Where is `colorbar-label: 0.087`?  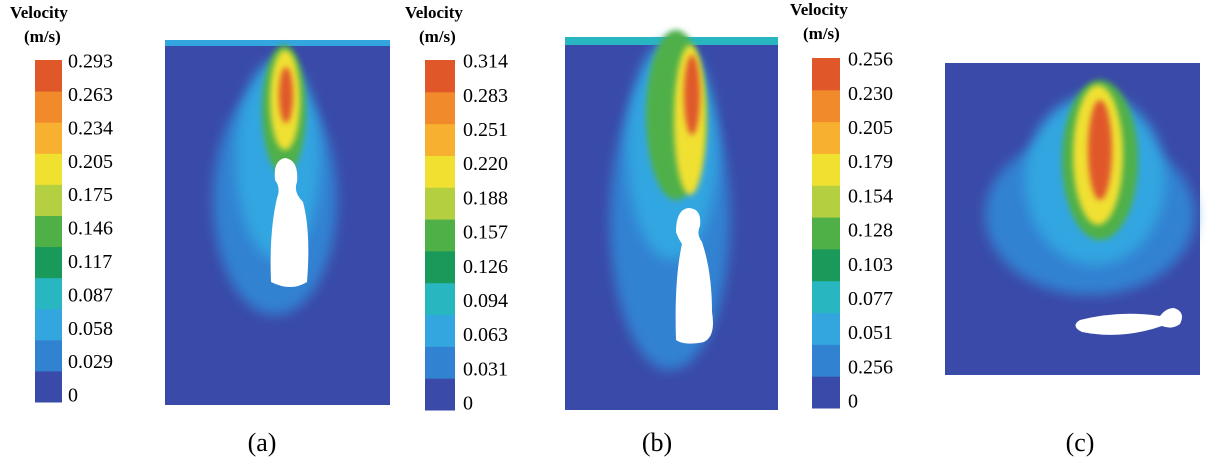
colorbar-label: 0.087 is located at coordinates (90, 295).